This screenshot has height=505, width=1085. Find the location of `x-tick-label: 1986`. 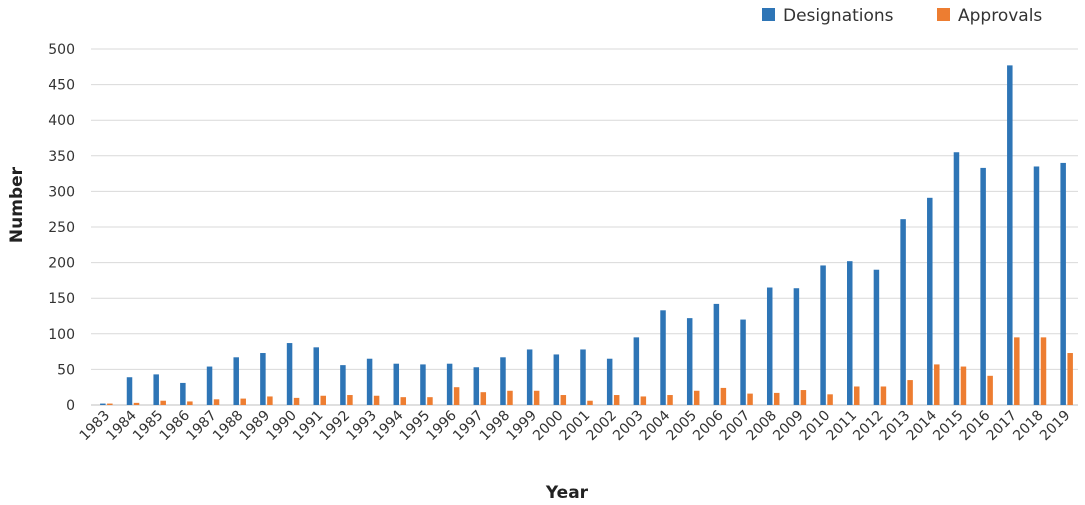

x-tick-label: 1986 is located at coordinates (175, 425).